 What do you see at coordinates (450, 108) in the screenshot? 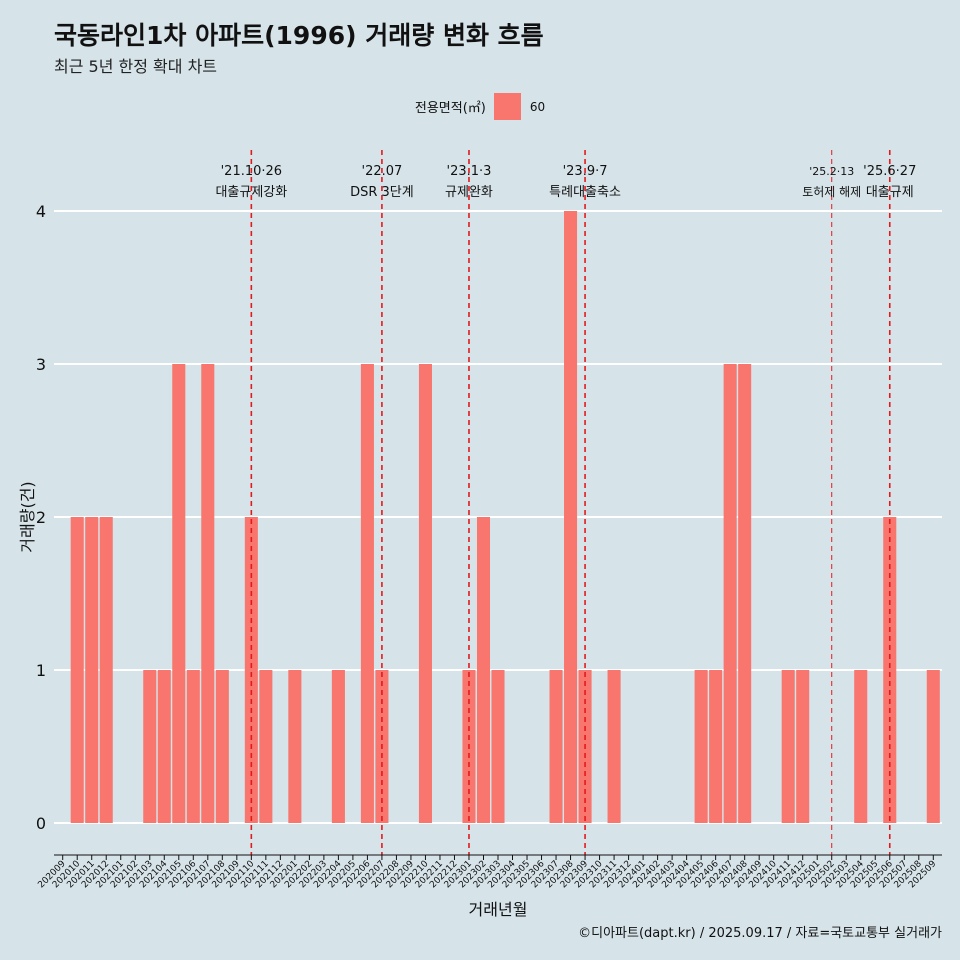
I see `legend-title: 전용면적(㎡)` at bounding box center [450, 108].